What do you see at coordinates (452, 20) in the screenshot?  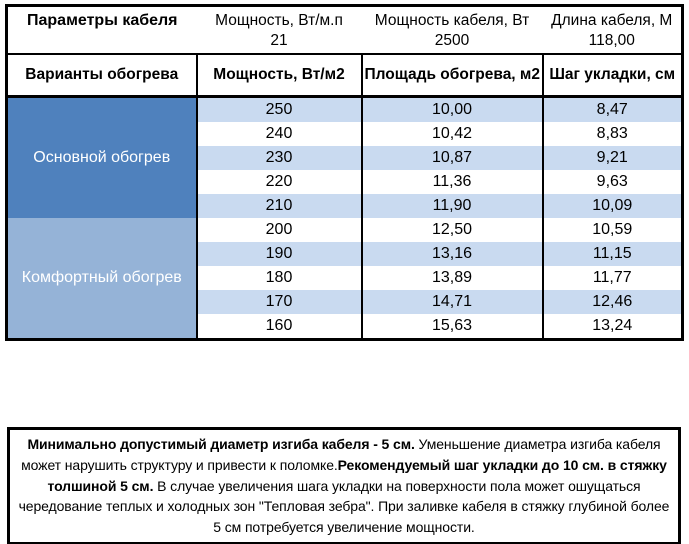 I see `param-label-cable-power: Мощность кабеля, Вт` at bounding box center [452, 20].